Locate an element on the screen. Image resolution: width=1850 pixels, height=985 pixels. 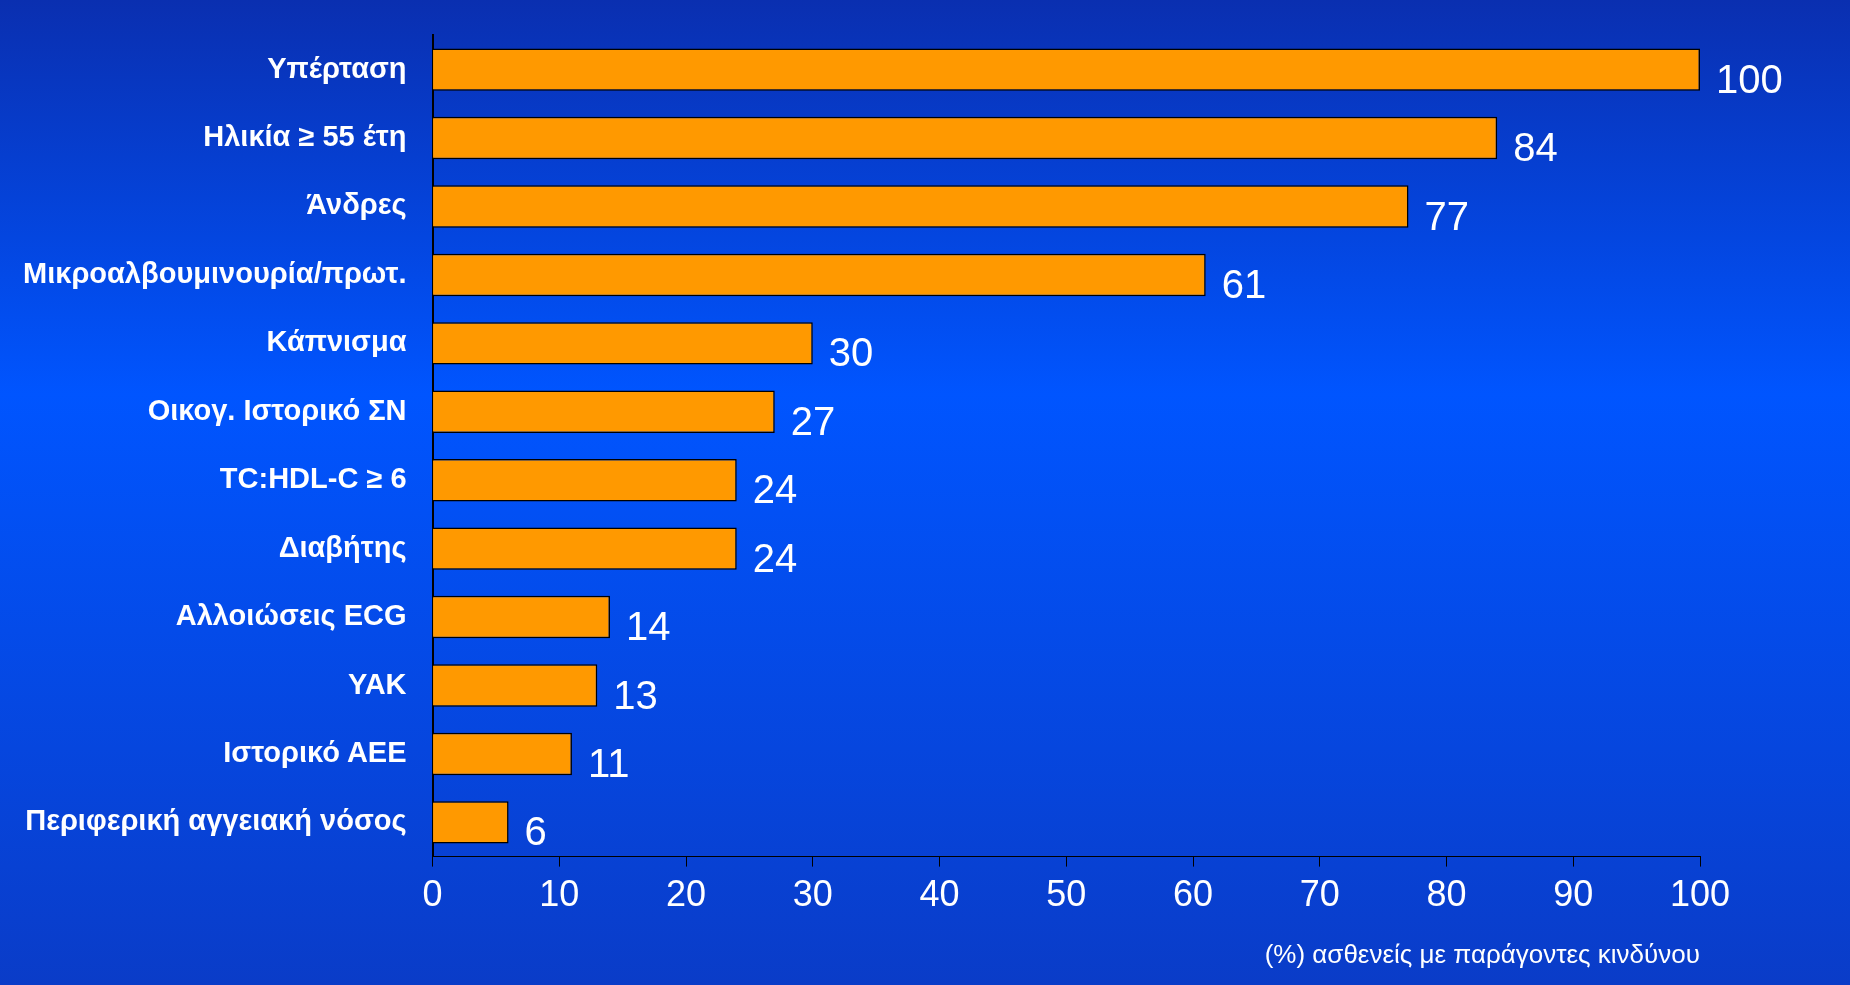
data-label: 6 is located at coordinates (535, 831).